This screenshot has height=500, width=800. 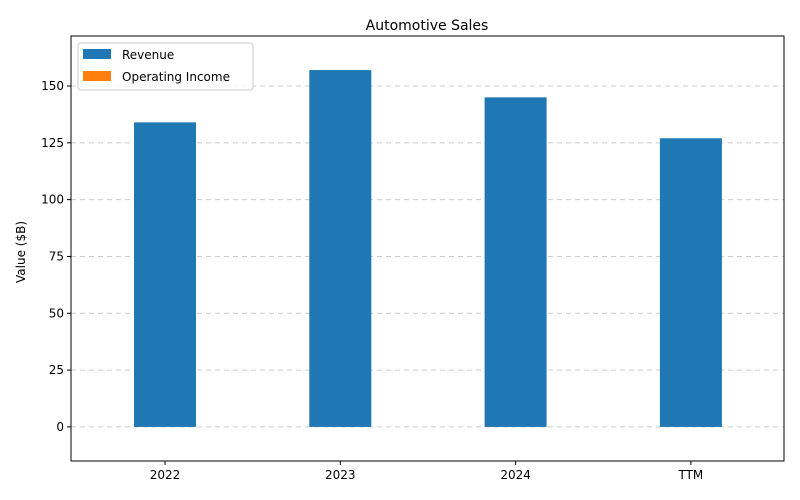 What do you see at coordinates (52, 143) in the screenshot?
I see `y-tick-label: 125` at bounding box center [52, 143].